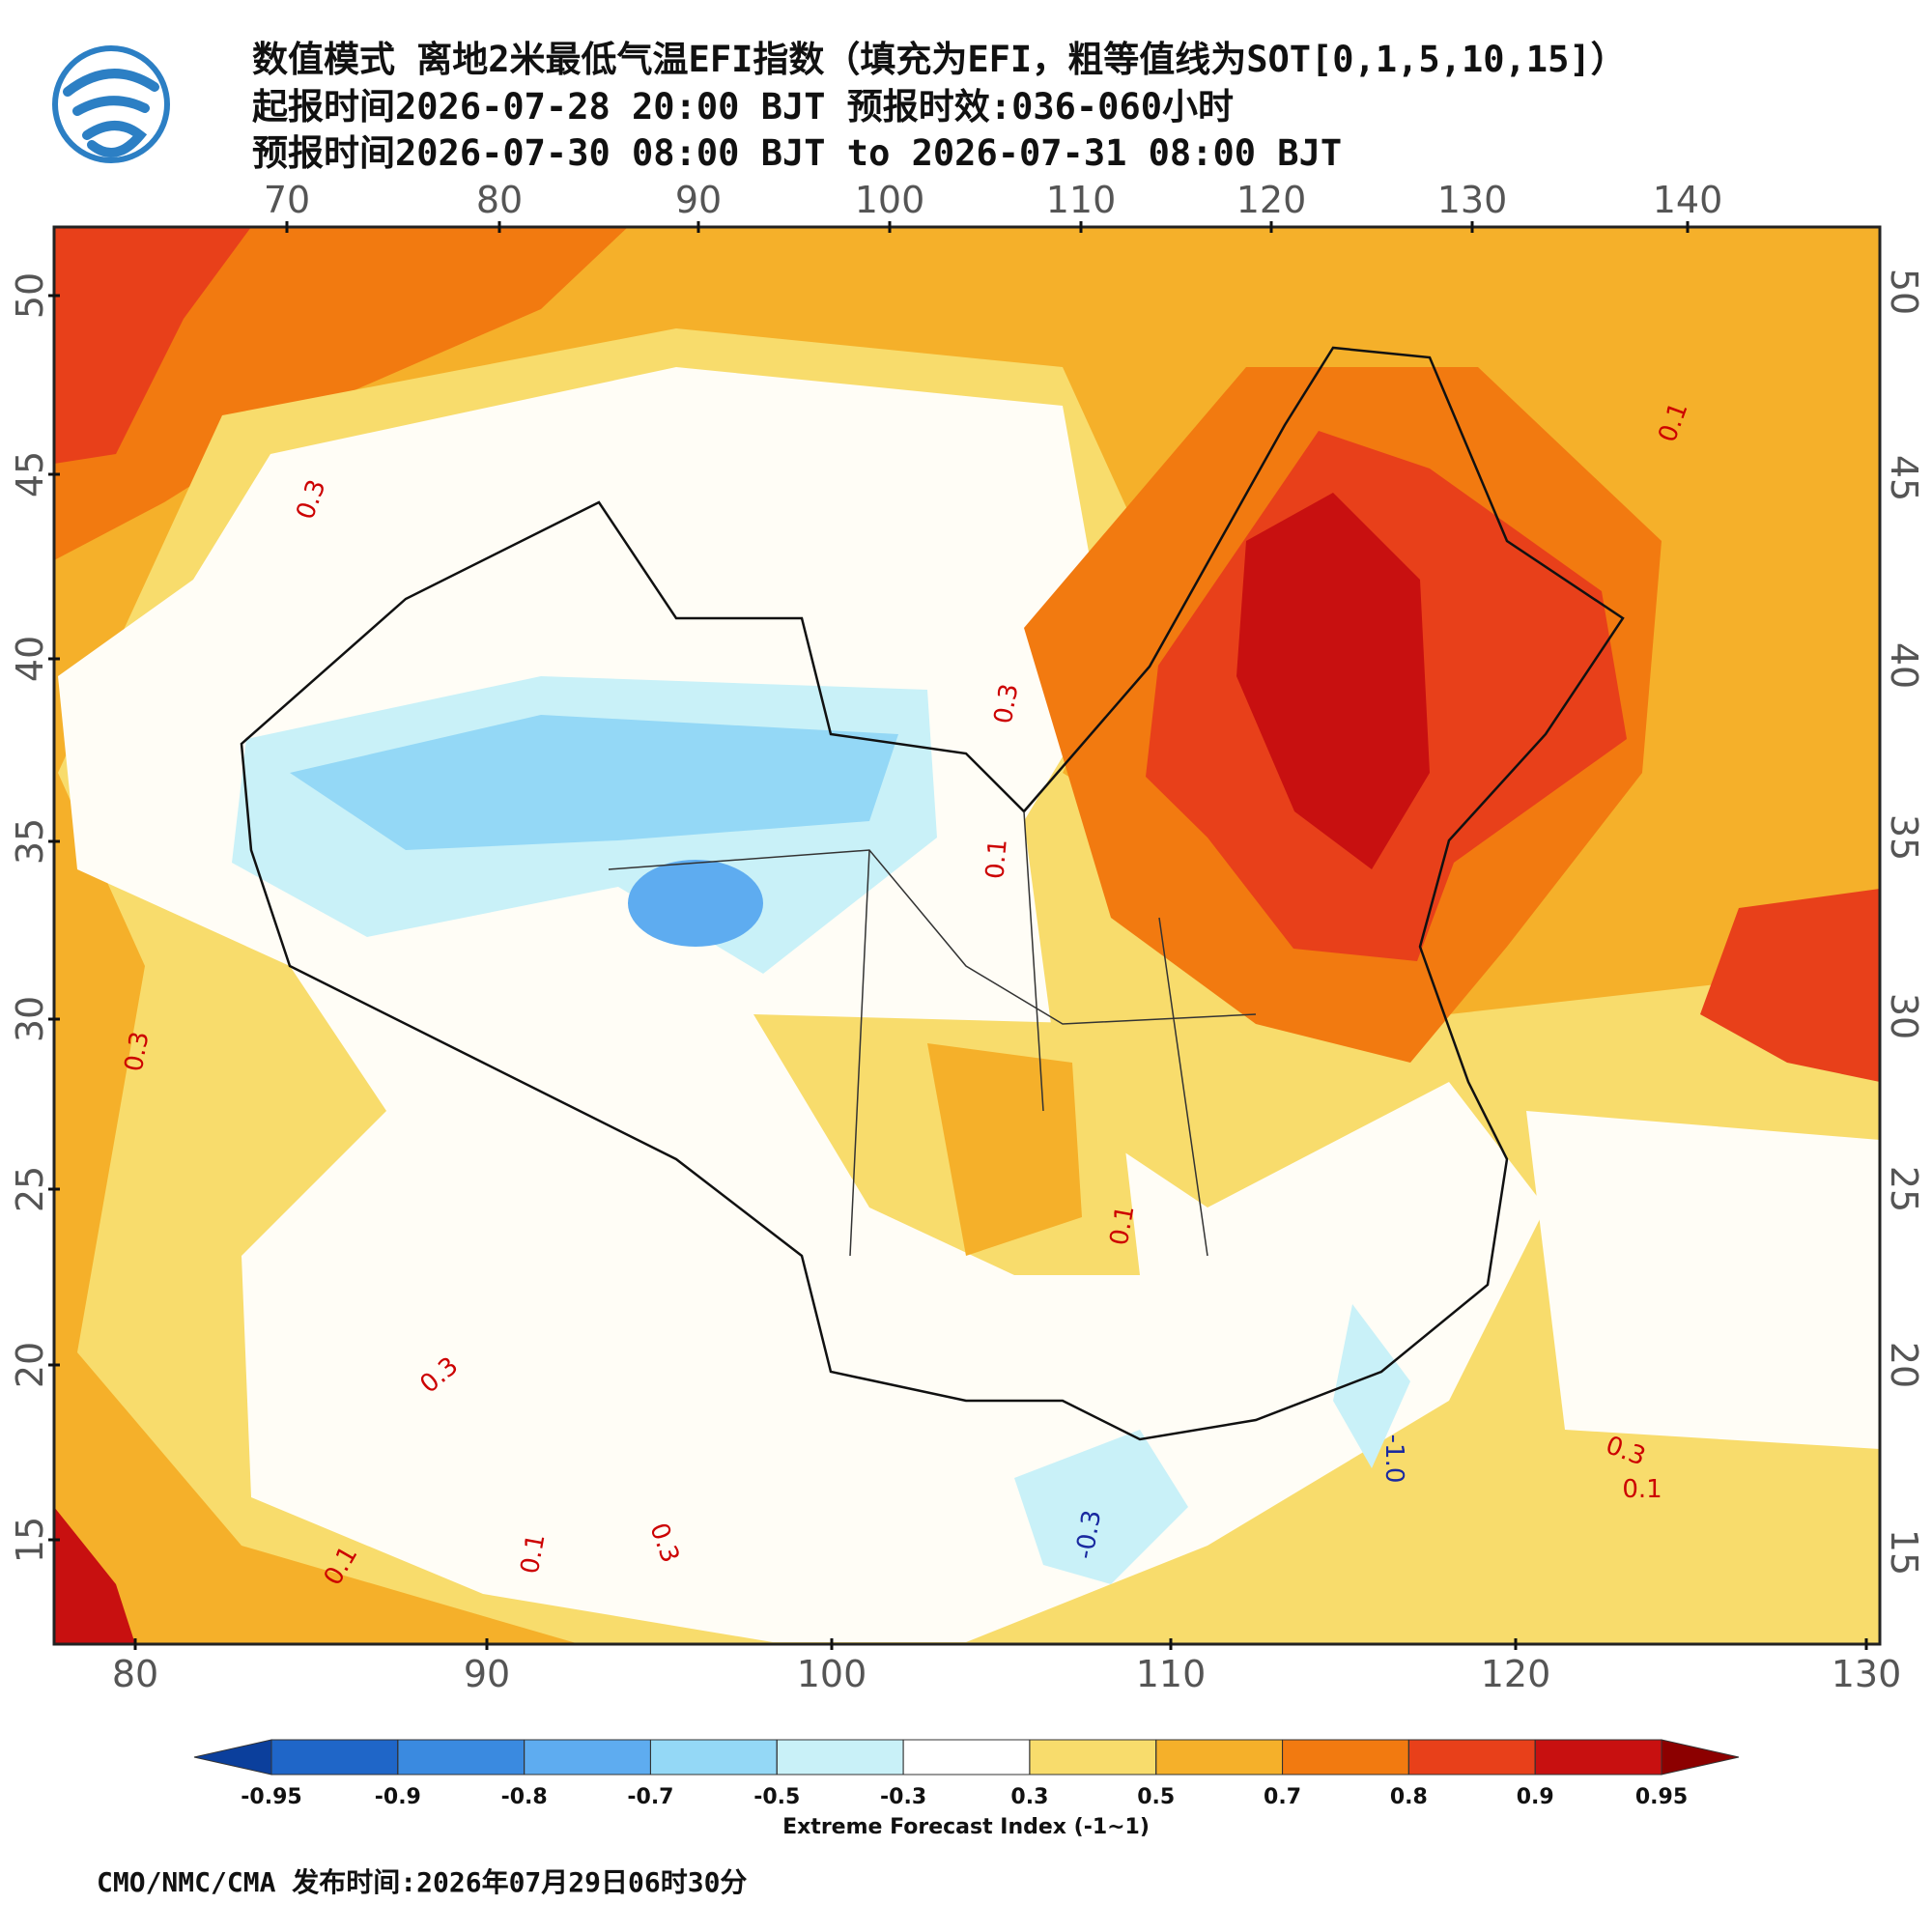  Describe the element at coordinates (398, 1797) in the screenshot. I see `colorbar-tick-label: -0.9` at that location.